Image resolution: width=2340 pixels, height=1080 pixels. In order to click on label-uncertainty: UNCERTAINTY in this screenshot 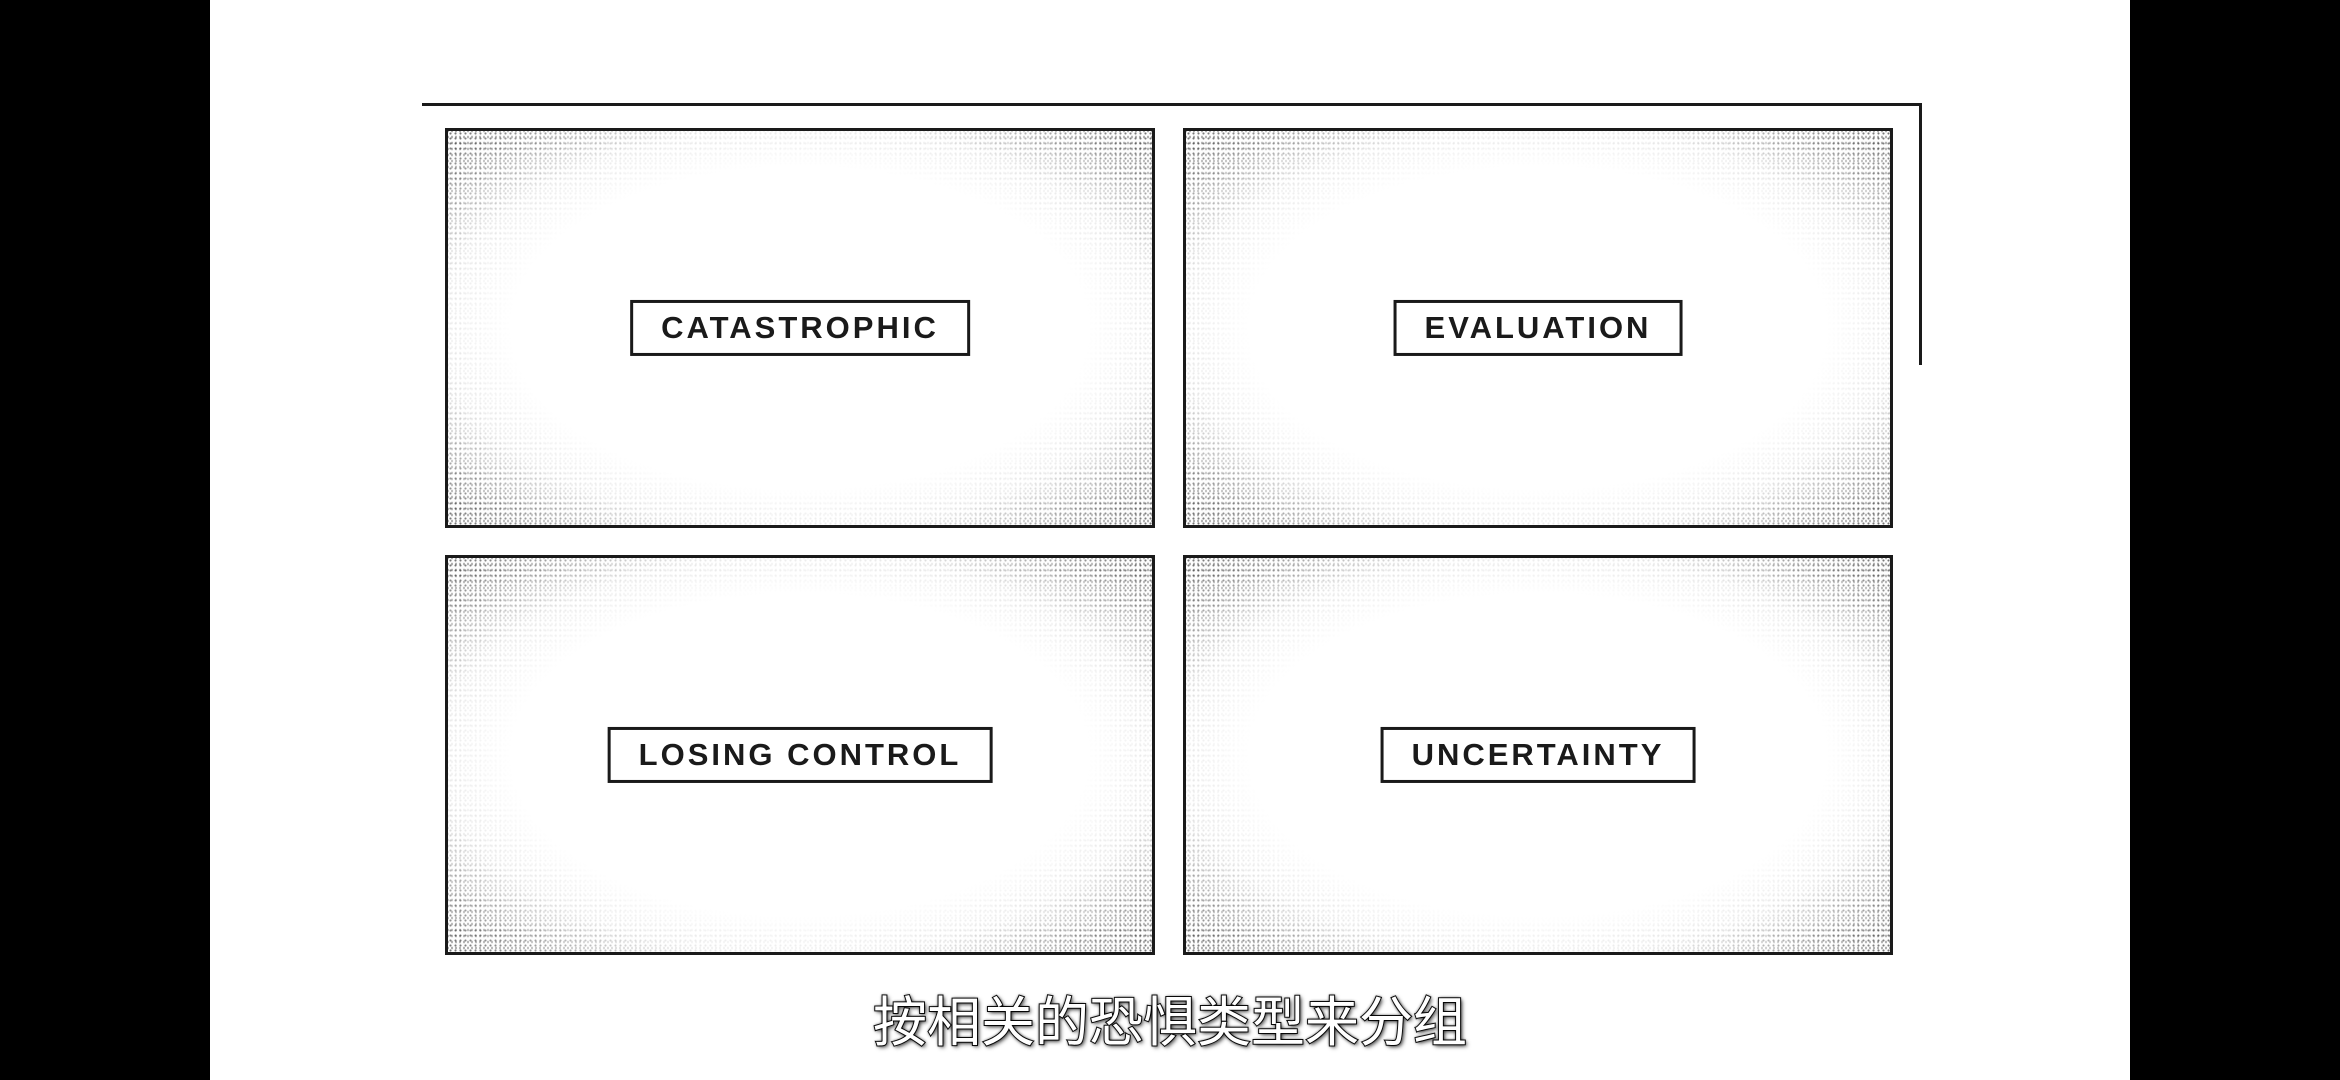, I will do `click(1538, 755)`.